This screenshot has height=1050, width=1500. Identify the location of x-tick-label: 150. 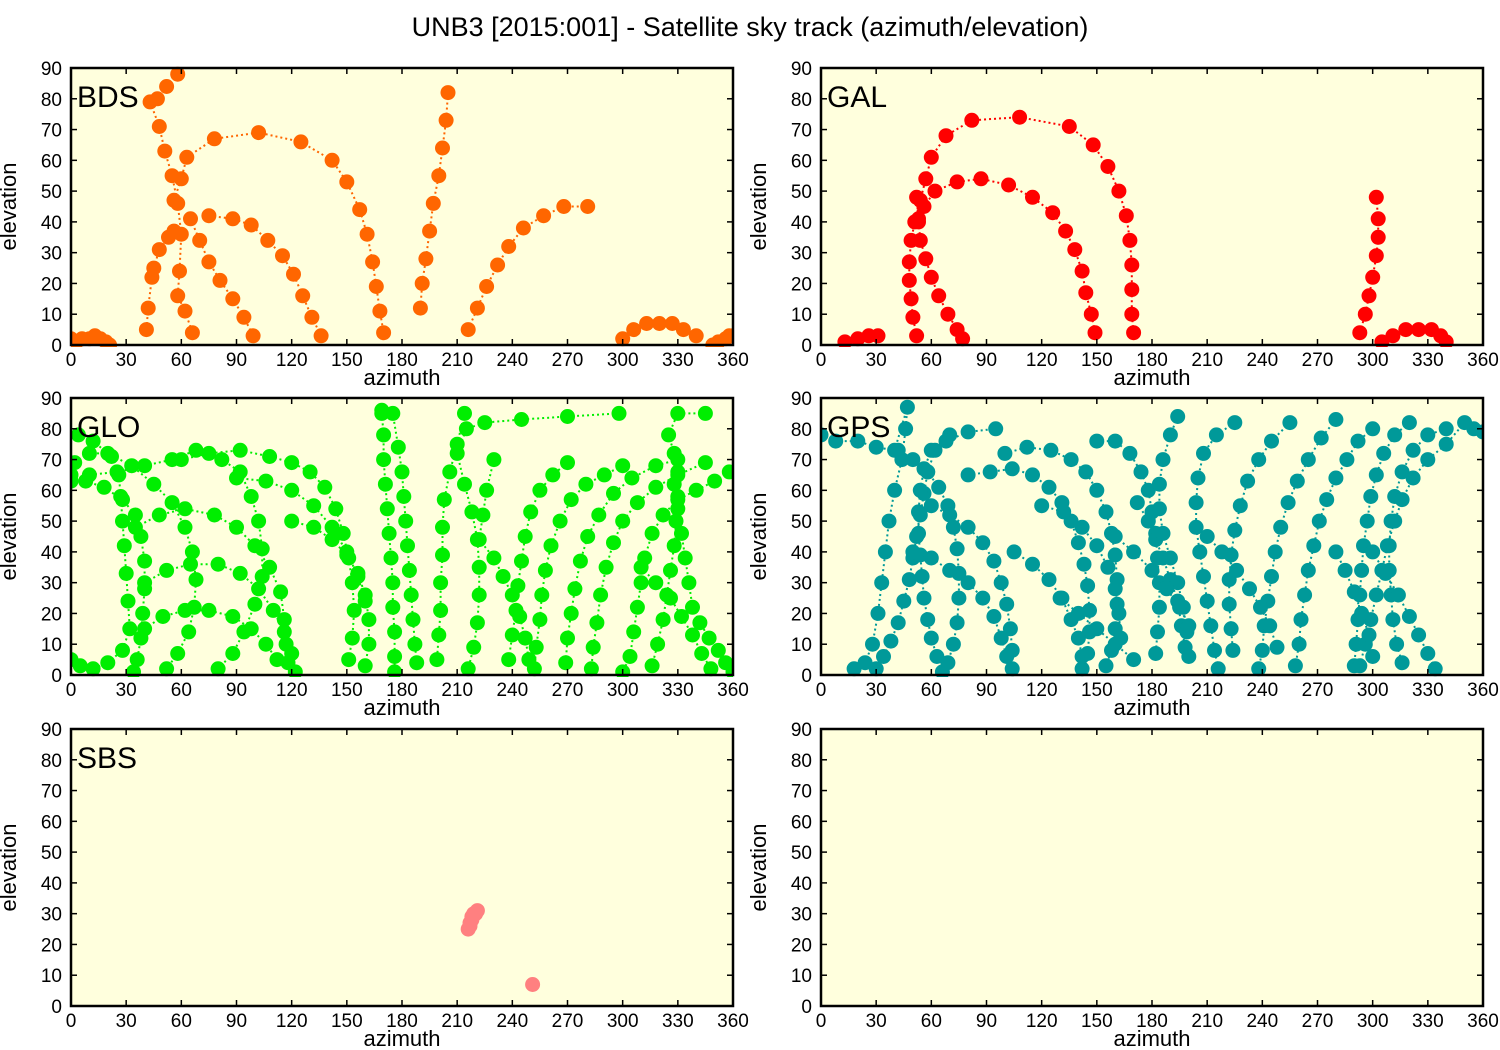
(347, 690).